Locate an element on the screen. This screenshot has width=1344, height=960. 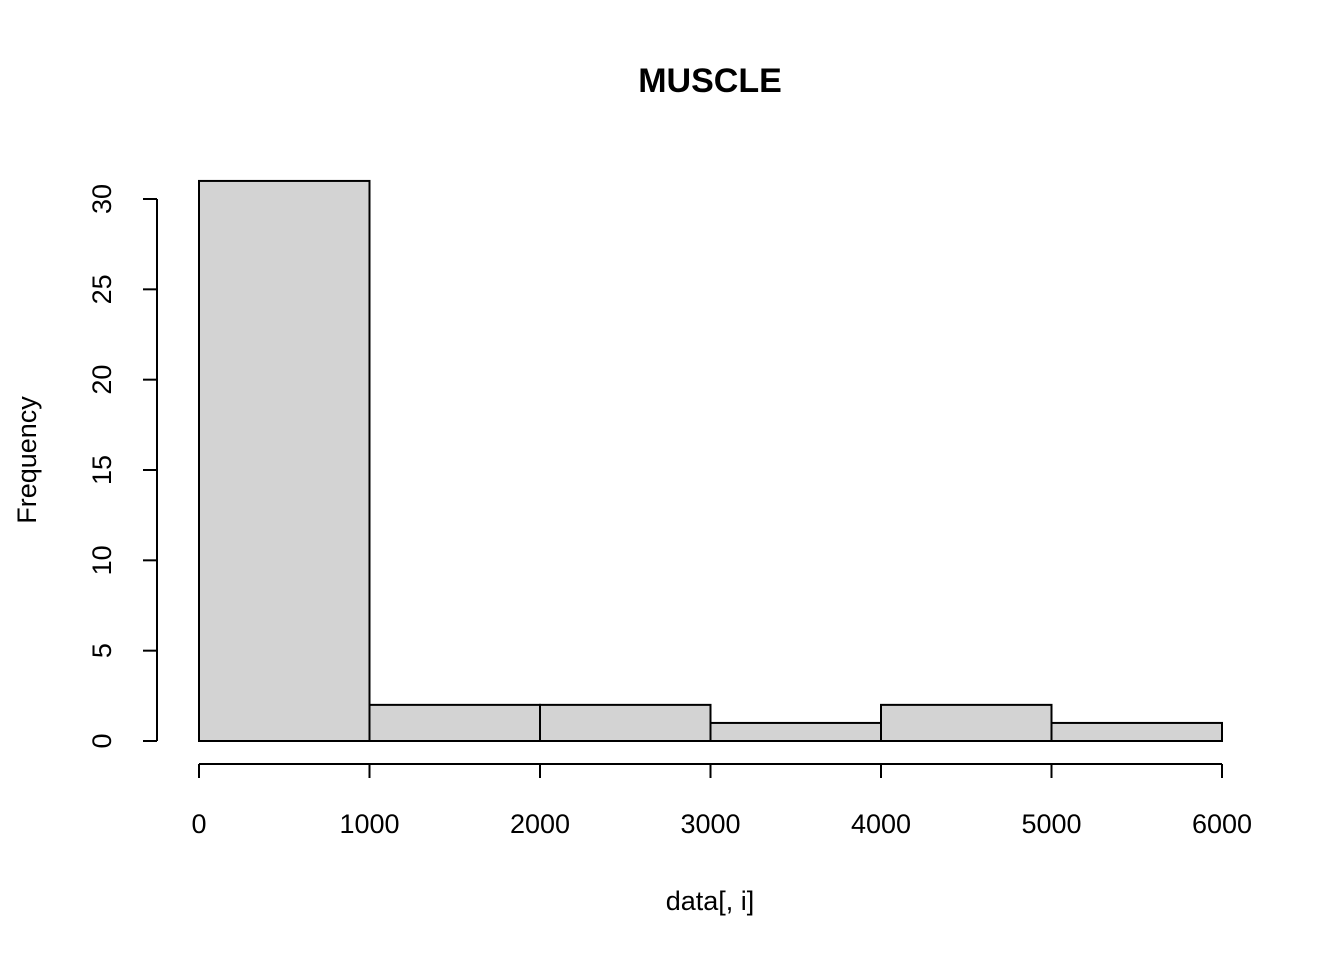
y-tick-label-1: 5 is located at coordinates (102, 650).